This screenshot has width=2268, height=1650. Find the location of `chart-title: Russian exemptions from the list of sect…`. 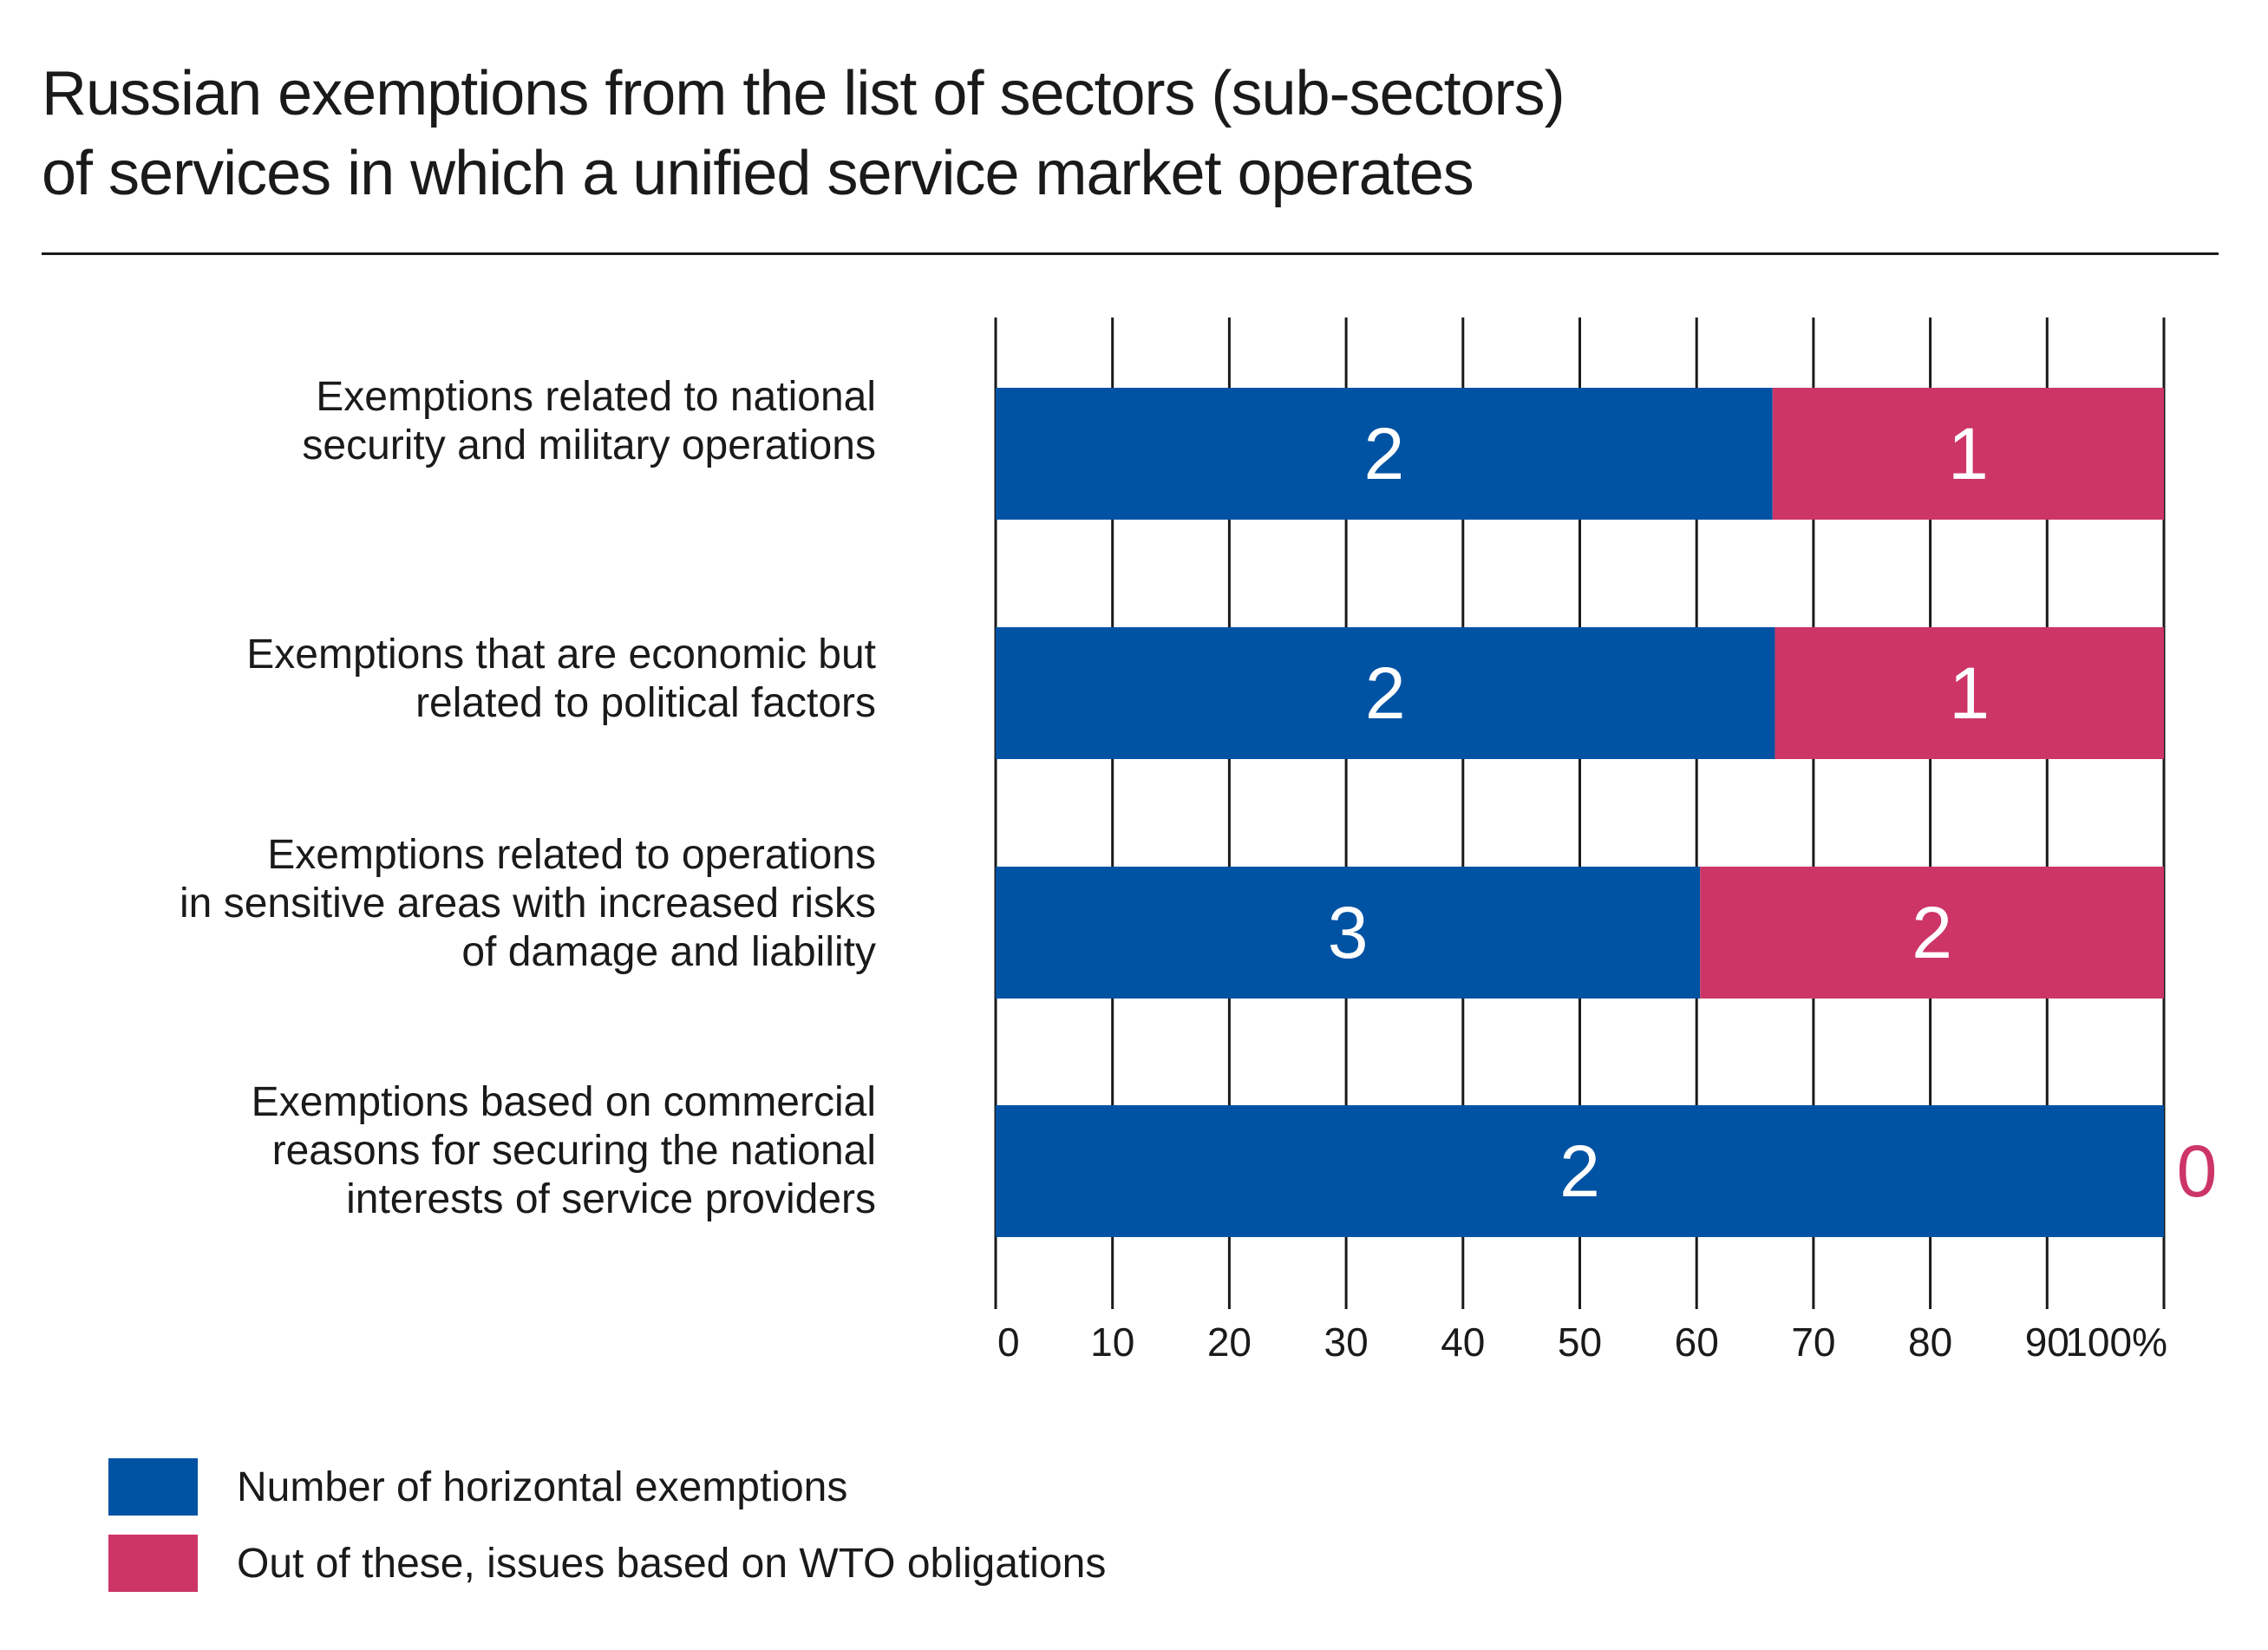

chart-title: Russian exemptions from the list of sect… is located at coordinates (1082, 134).